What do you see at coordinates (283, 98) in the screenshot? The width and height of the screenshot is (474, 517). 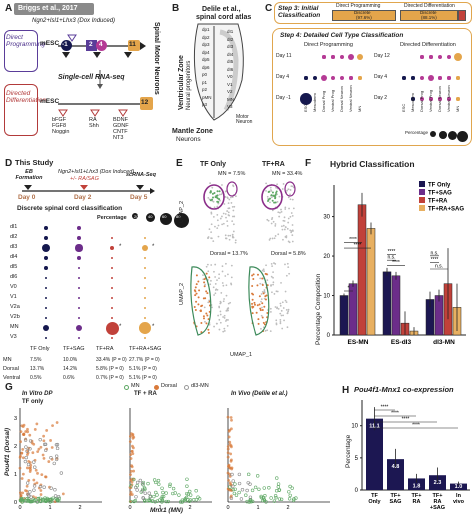 I see `c-row-label: Day -1` at bounding box center [283, 98].